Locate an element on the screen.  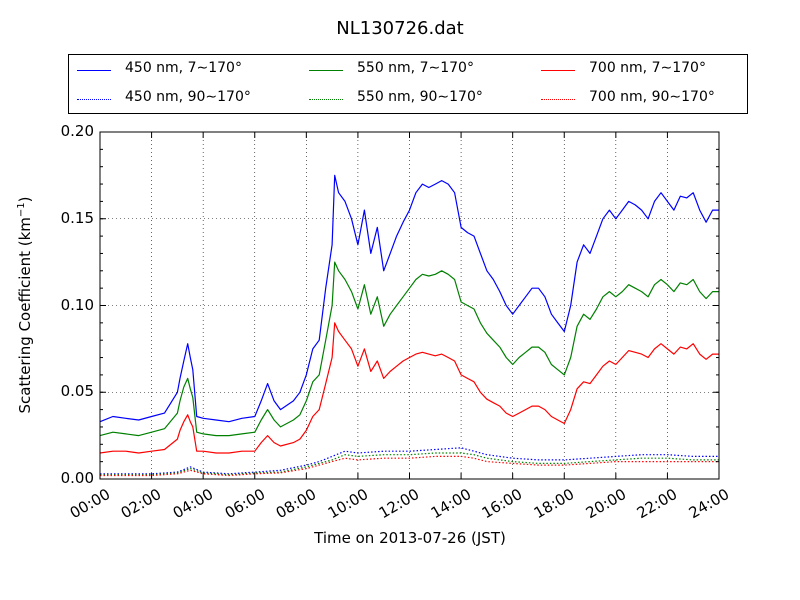
y-tick-label: 0.20 is located at coordinates (77, 131).